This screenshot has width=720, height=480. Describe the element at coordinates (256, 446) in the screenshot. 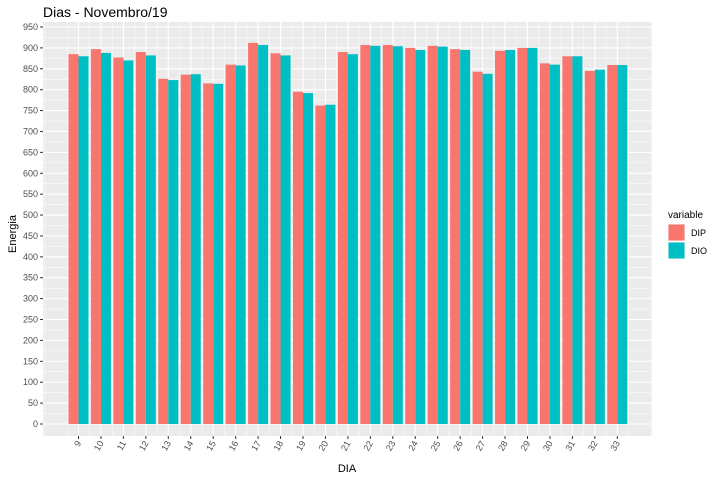

I see `x-tick-label: 17` at that location.